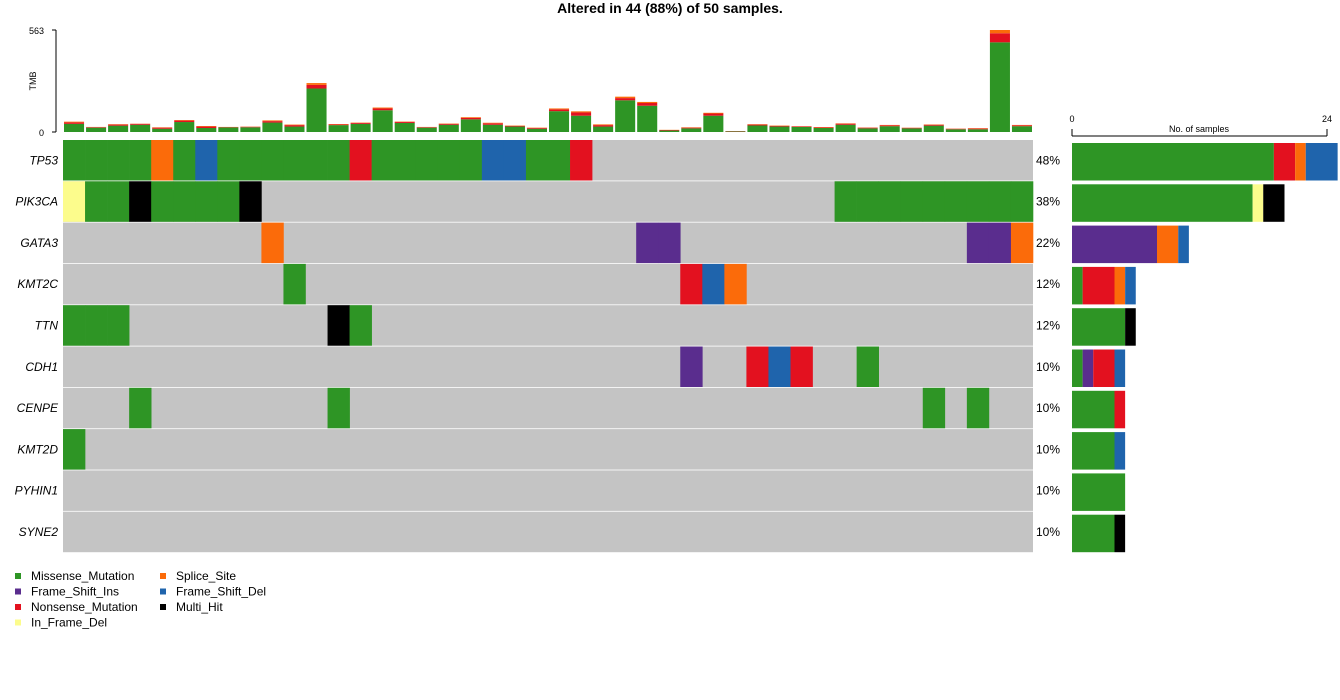  I want to click on sample-count-bars, so click(1205, 348).